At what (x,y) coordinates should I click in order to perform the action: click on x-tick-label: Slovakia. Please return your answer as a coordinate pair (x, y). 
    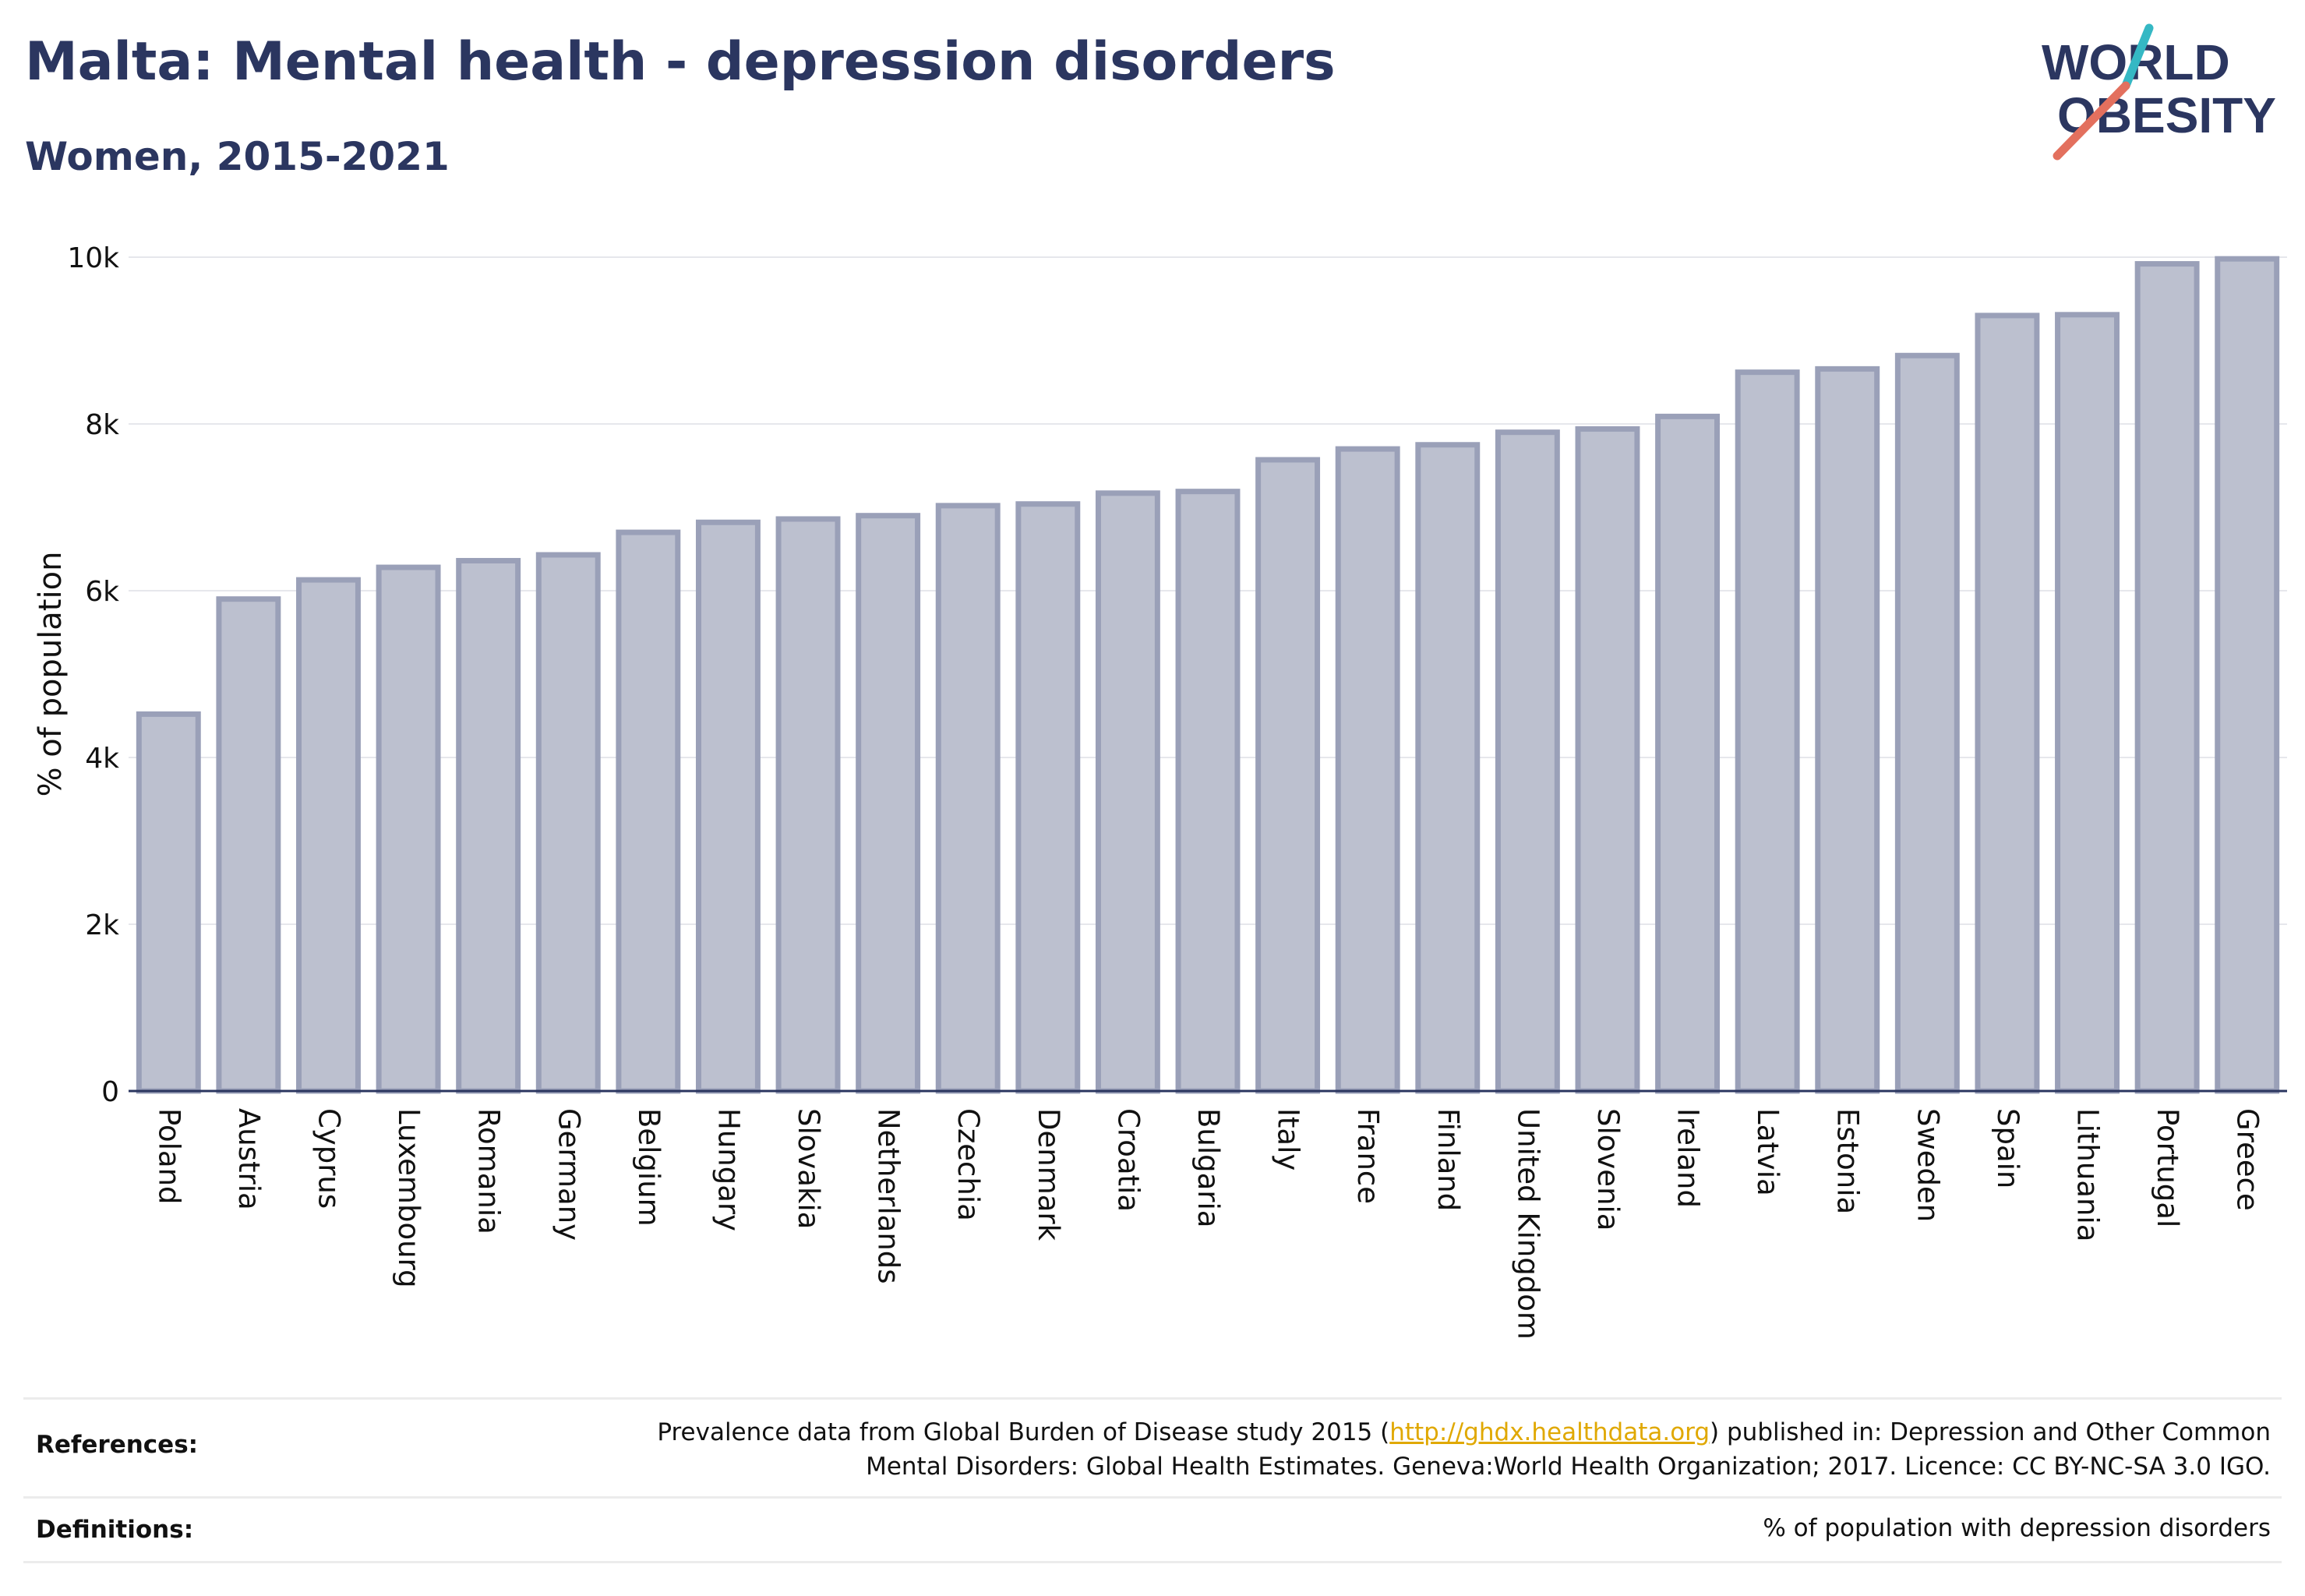
    Looking at the image, I should click on (808, 1168).